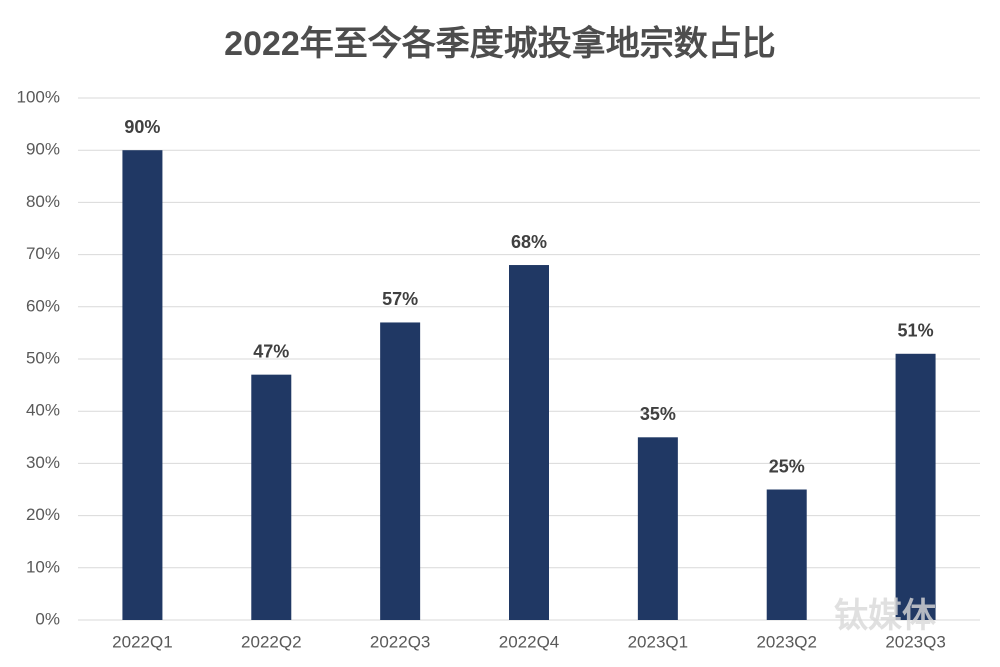 This screenshot has width=1000, height=667. I want to click on x-tick-label: 2022Q1, so click(142, 641).